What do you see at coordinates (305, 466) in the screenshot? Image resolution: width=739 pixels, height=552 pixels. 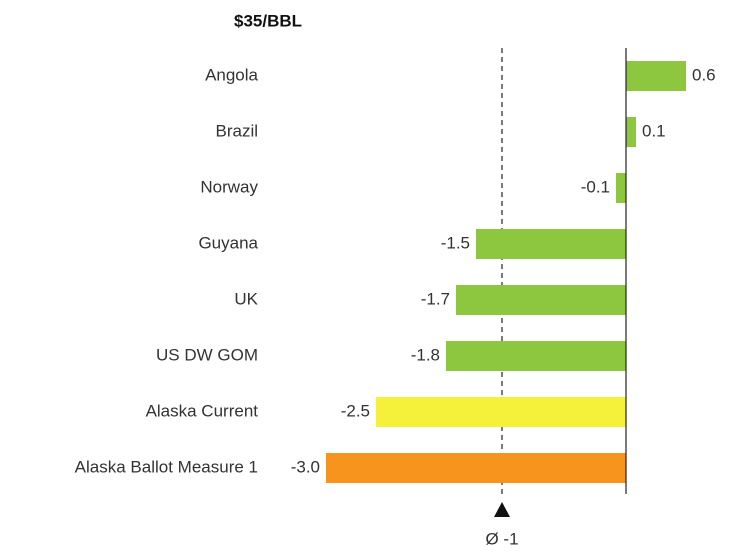 I see `value-label: -3.0` at bounding box center [305, 466].